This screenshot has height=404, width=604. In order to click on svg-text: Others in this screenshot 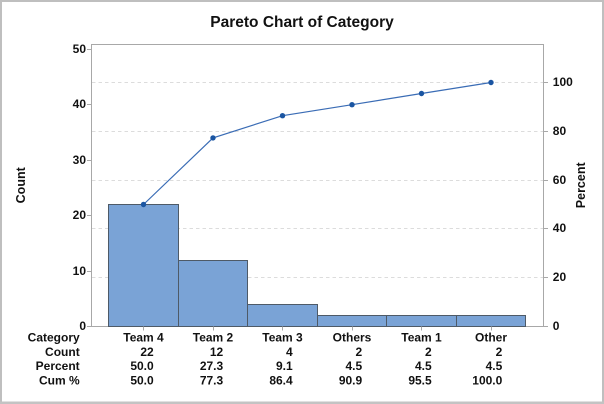, I will do `click(352, 337)`.